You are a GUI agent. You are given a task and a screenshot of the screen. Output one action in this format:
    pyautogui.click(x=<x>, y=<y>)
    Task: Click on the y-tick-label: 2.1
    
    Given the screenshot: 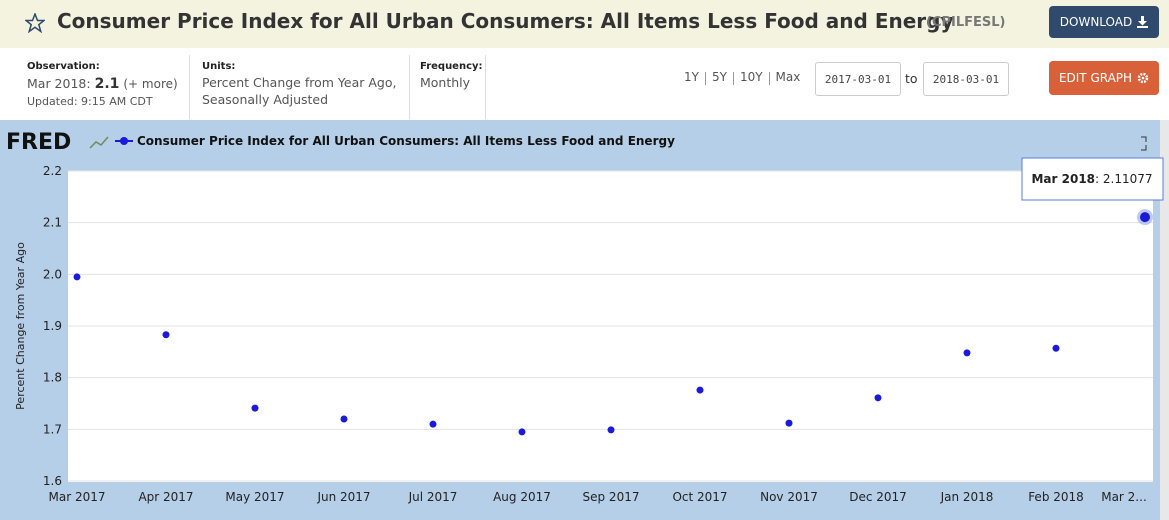 What is the action you would take?
    pyautogui.click(x=52, y=223)
    